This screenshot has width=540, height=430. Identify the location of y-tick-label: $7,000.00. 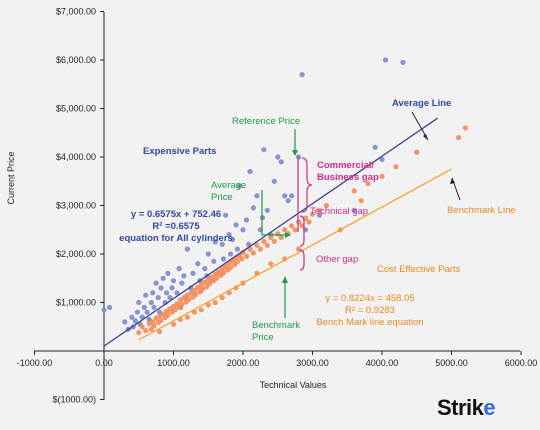
(76, 12).